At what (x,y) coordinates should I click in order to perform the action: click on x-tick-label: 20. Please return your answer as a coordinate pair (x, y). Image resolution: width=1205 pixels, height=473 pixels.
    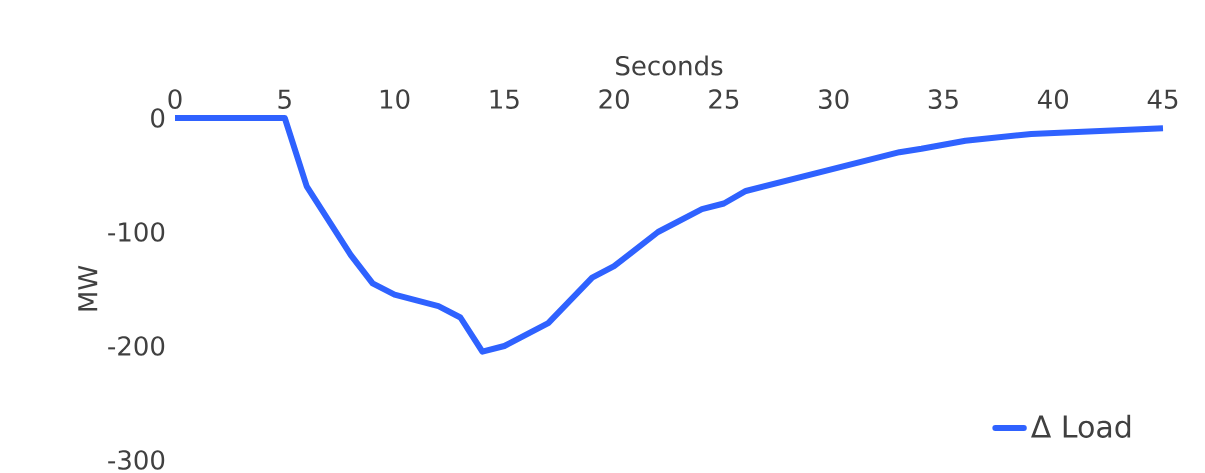
    Looking at the image, I should click on (614, 99).